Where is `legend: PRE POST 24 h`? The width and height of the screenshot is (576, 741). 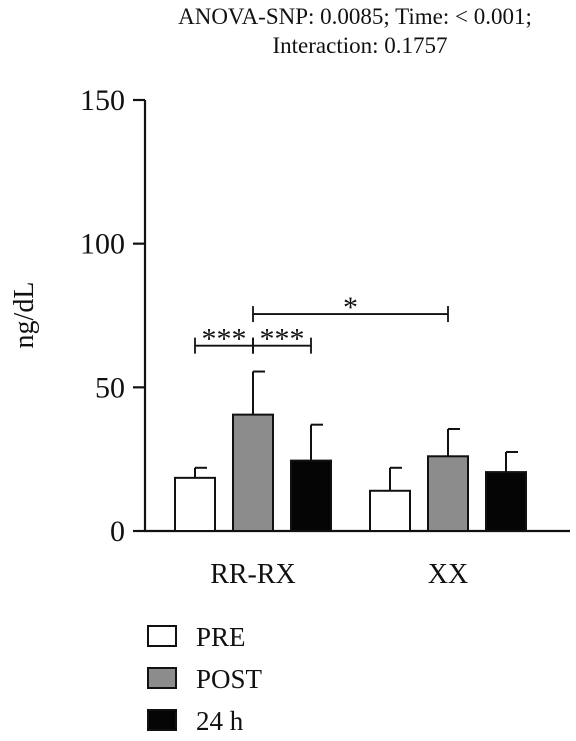
legend: PRE POST 24 h is located at coordinates (205, 679).